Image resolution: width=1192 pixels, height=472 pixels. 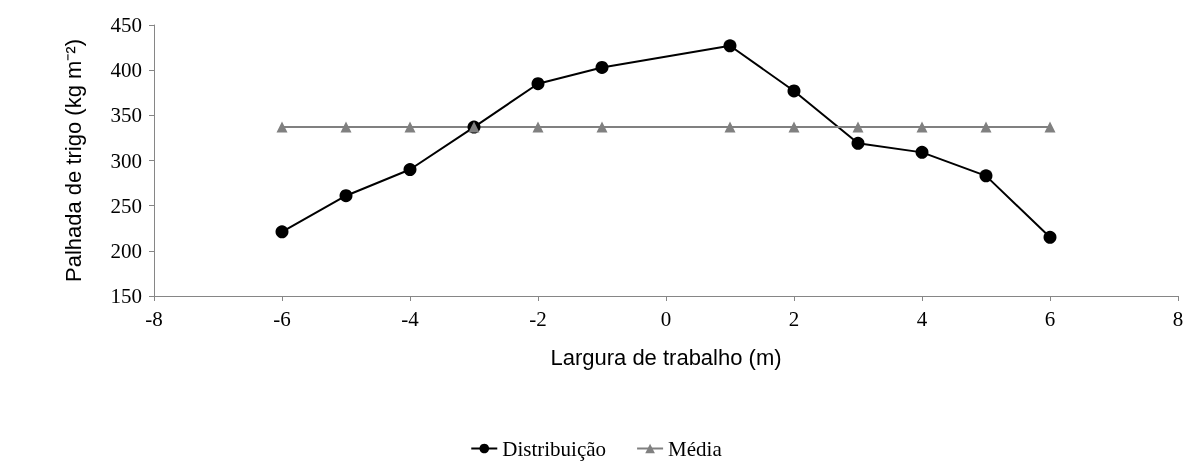 I want to click on x-tick-label: 2, so click(x=794, y=318).